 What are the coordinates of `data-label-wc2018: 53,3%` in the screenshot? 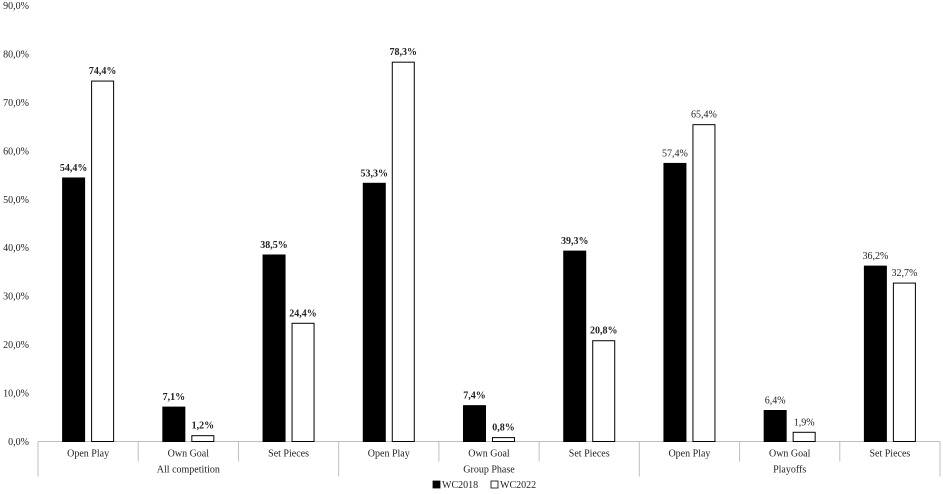 It's located at (375, 173).